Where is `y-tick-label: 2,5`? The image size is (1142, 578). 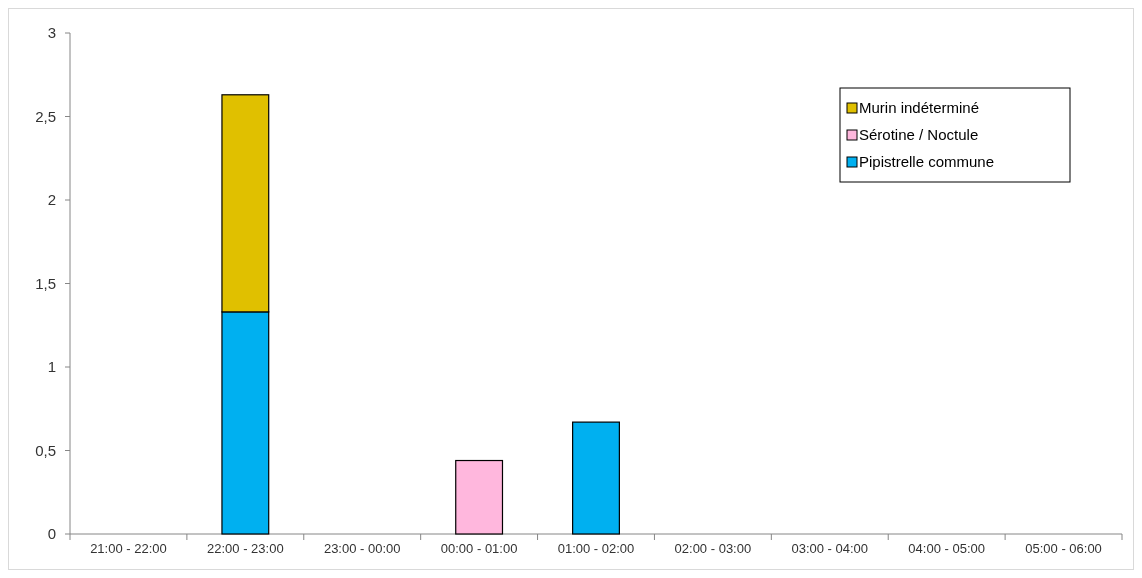 y-tick-label: 2,5 is located at coordinates (45, 116).